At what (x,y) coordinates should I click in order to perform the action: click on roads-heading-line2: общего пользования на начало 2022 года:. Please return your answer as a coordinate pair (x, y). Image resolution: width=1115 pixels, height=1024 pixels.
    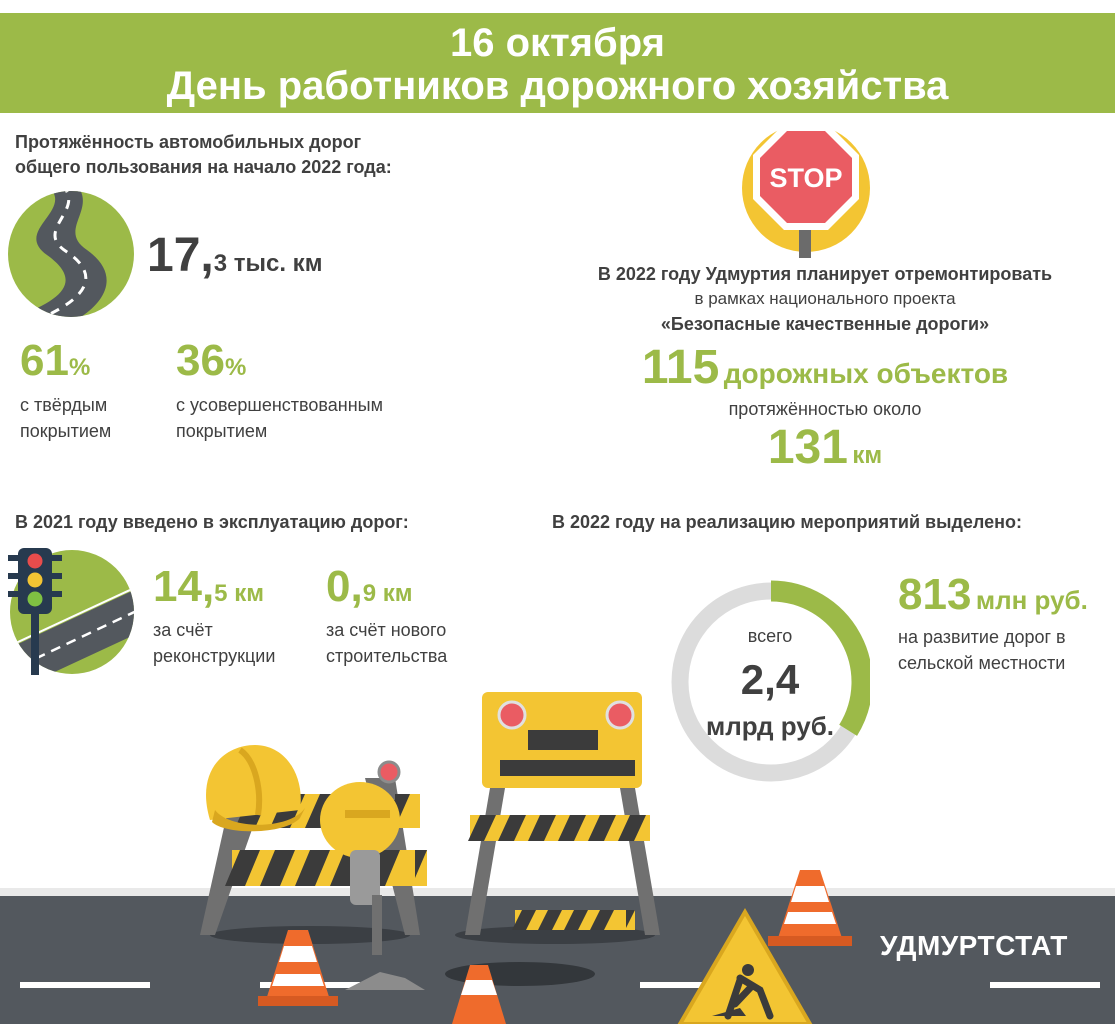
    Looking at the image, I should click on (203, 167).